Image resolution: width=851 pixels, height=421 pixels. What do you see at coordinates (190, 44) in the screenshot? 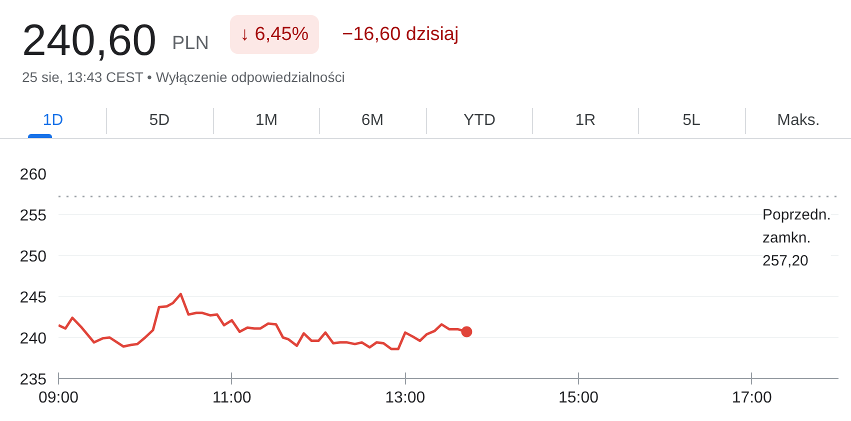
I see `text: PLN` at bounding box center [190, 44].